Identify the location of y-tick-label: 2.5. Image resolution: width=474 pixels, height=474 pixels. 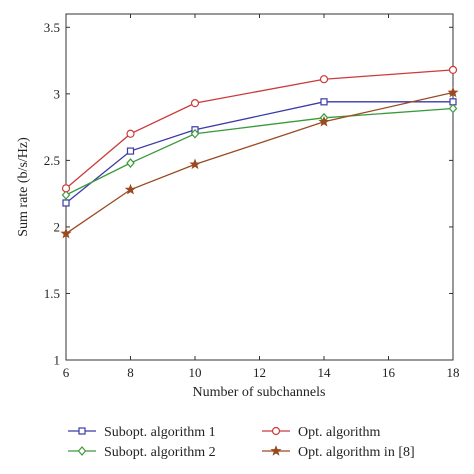
(52, 160).